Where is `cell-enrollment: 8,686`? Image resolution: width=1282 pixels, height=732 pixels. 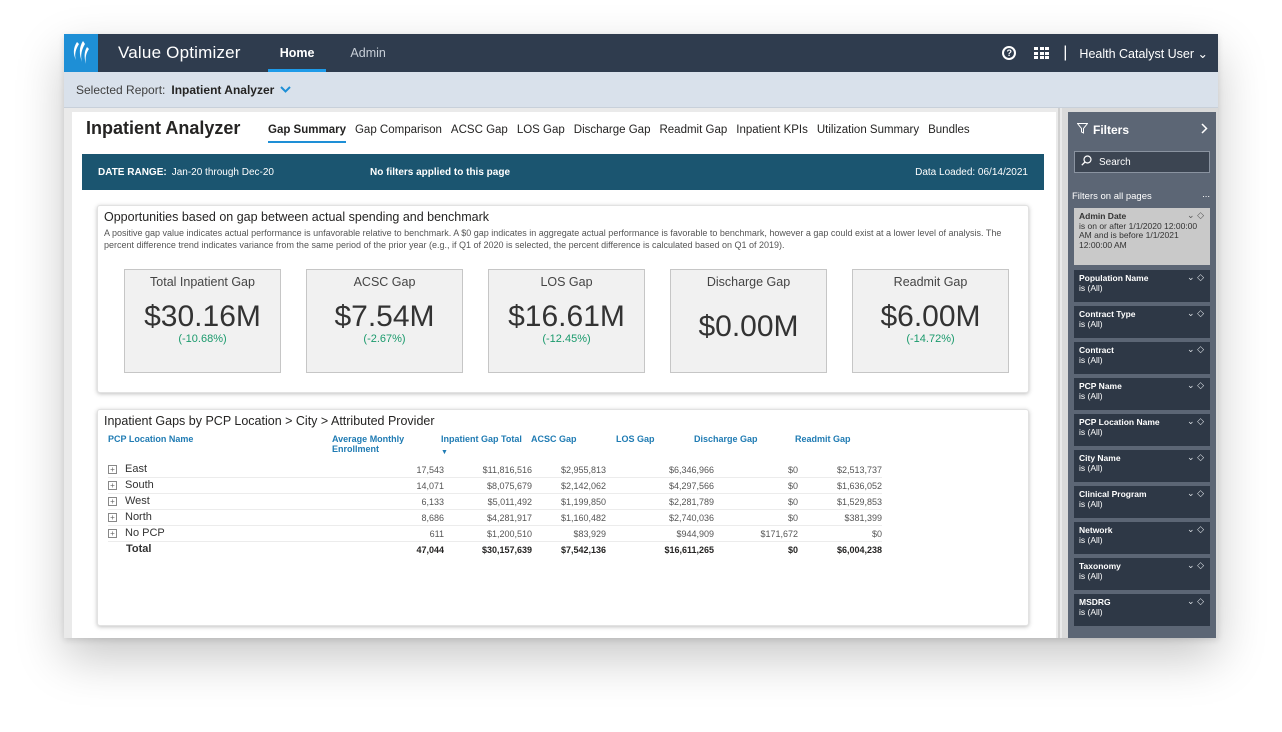 cell-enrollment: 8,686 is located at coordinates (432, 518).